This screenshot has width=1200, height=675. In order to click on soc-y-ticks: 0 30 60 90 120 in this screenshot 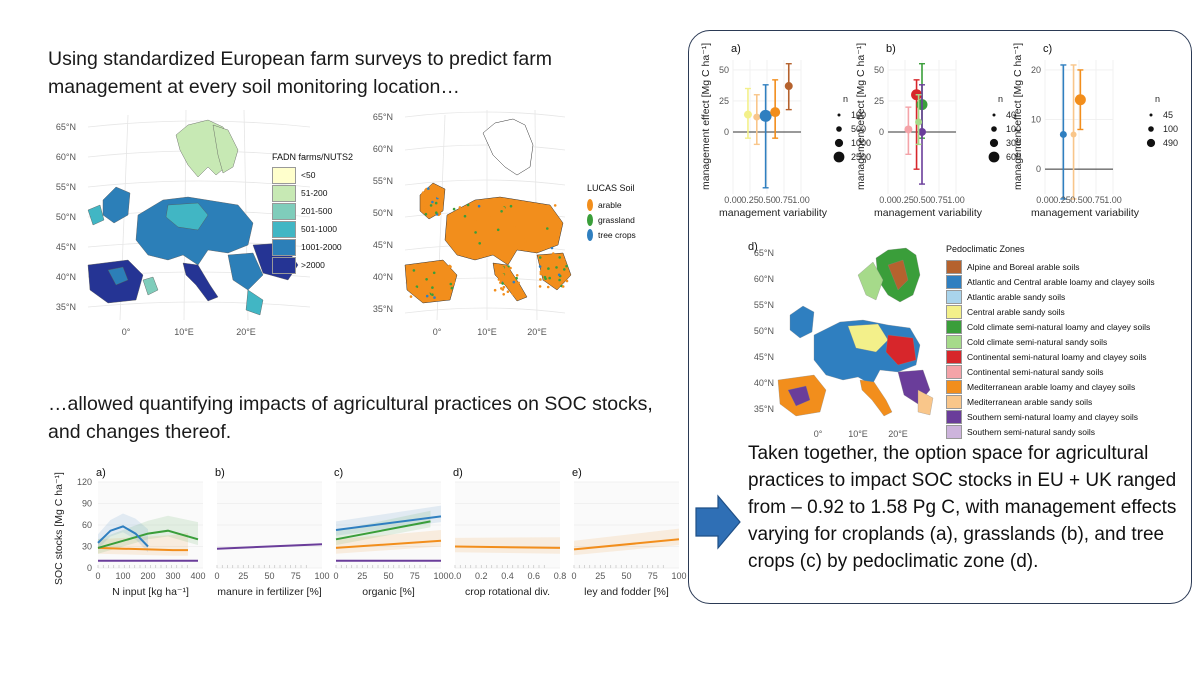, I will do `click(84, 525)`.